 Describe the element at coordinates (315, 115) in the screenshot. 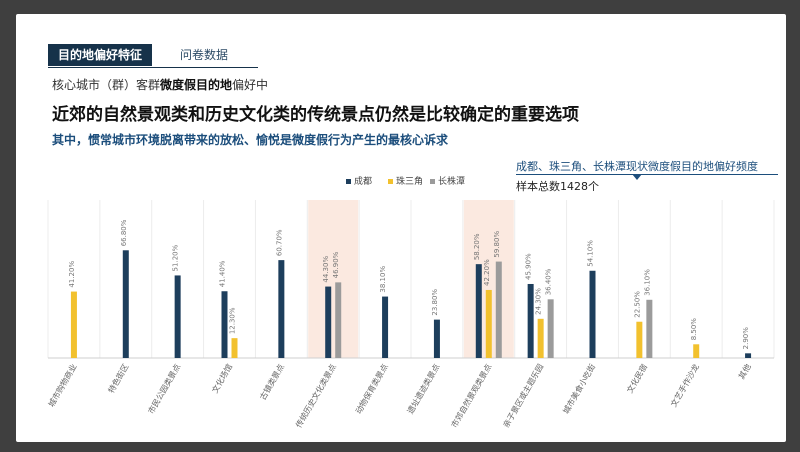

I see `headline: 近郊的自然景观类和历史文化类的传统景点仍然是比较确定的重要选项` at that location.